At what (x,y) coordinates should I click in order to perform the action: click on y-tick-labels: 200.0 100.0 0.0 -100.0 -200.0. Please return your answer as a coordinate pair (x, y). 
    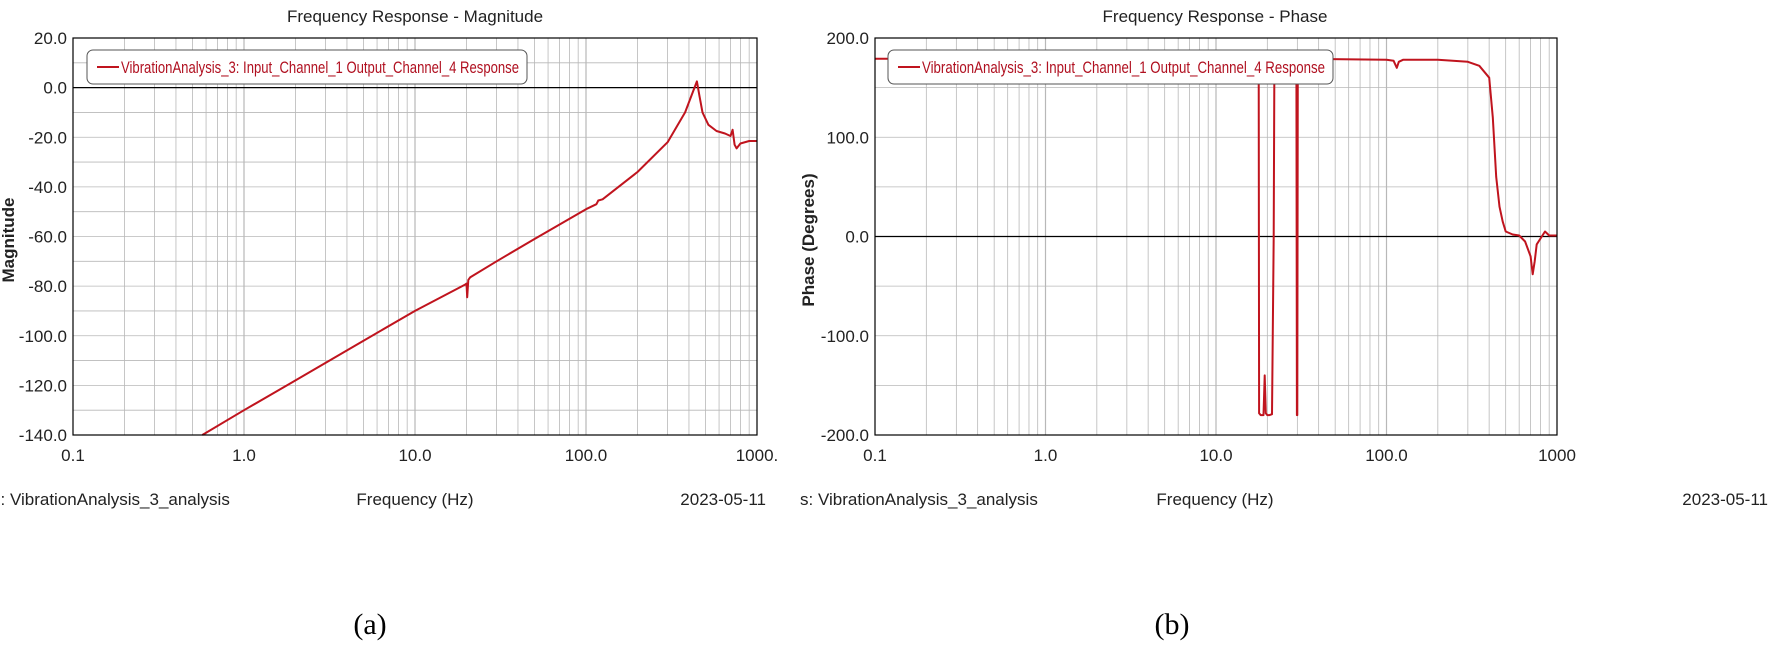
    Looking at the image, I should click on (845, 237).